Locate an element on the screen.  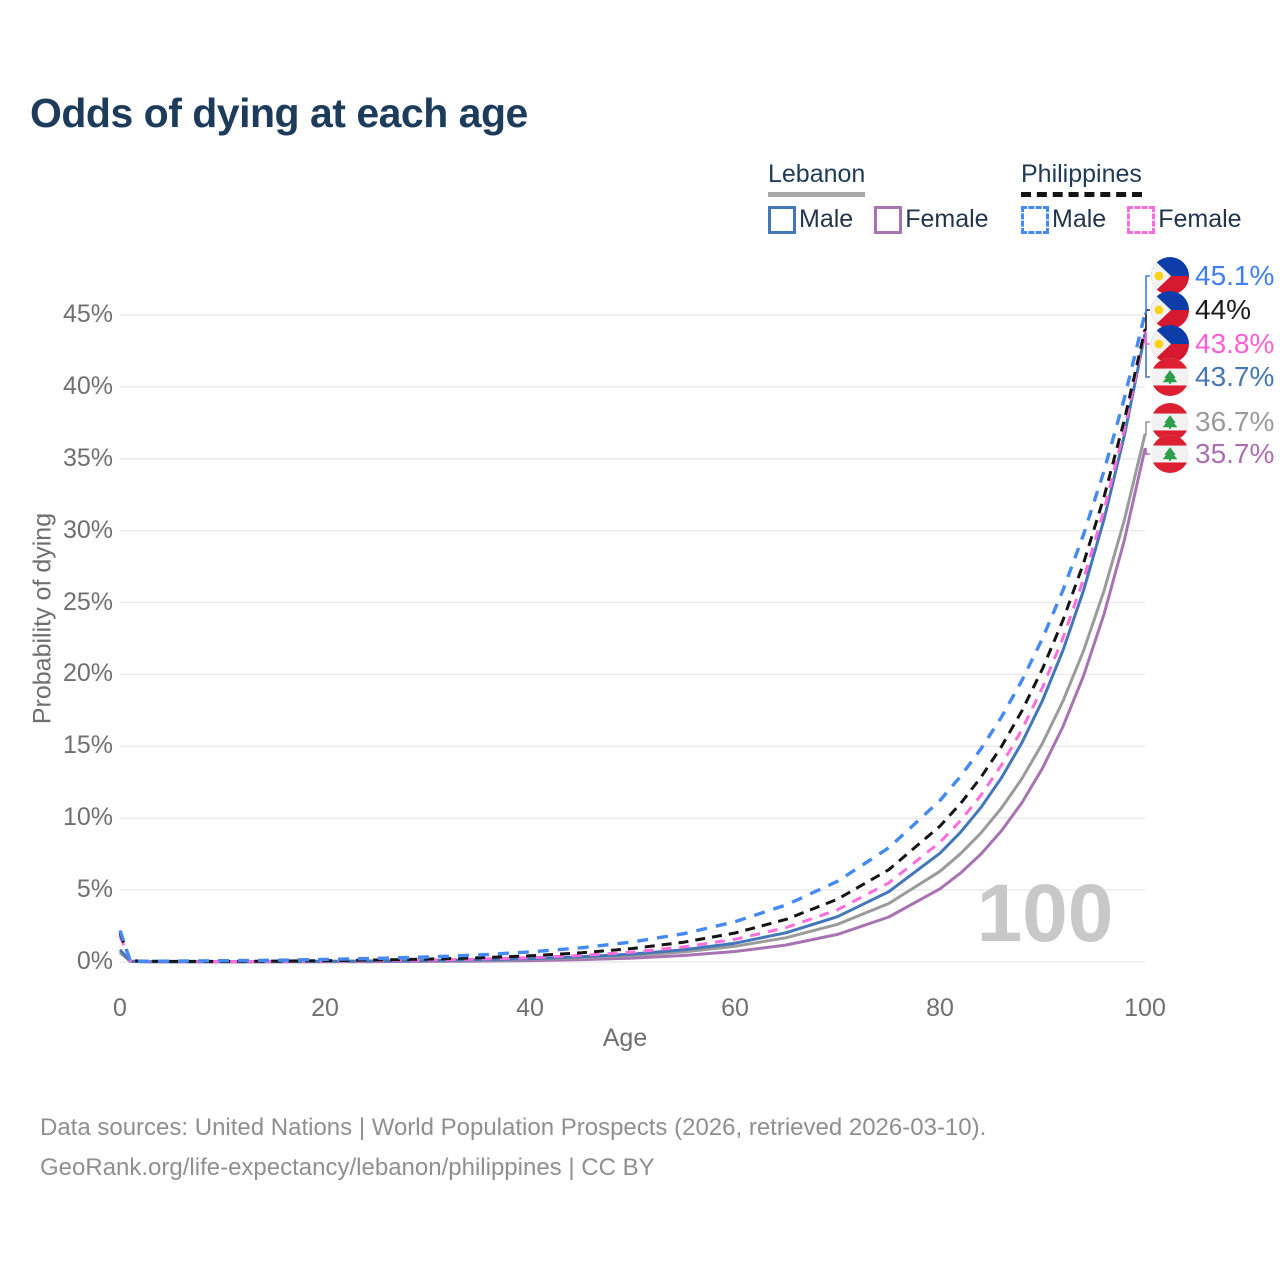
y-tick-label: 15% is located at coordinates (87, 745).